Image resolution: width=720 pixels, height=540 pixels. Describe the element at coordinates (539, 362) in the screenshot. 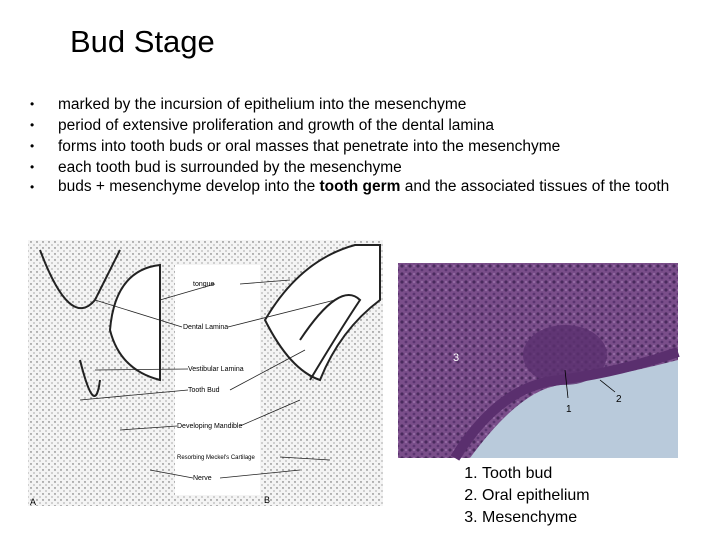

I see `micrograph: 3 1 2` at that location.